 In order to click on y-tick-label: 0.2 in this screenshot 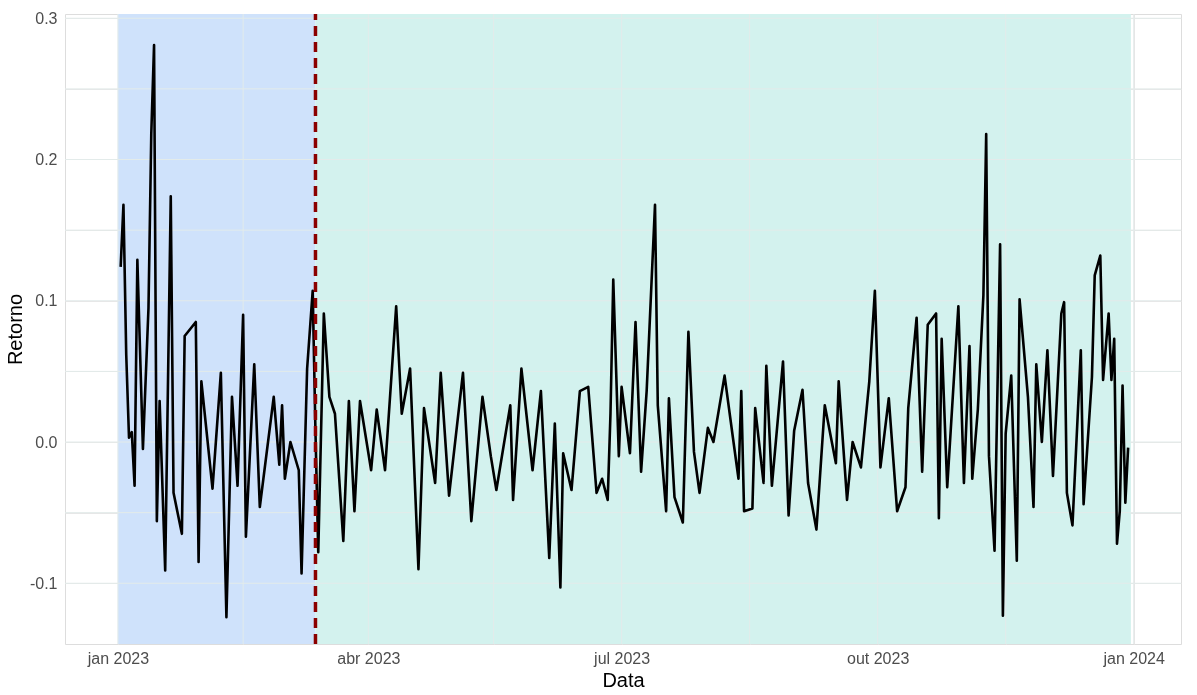, I will do `click(46, 159)`.